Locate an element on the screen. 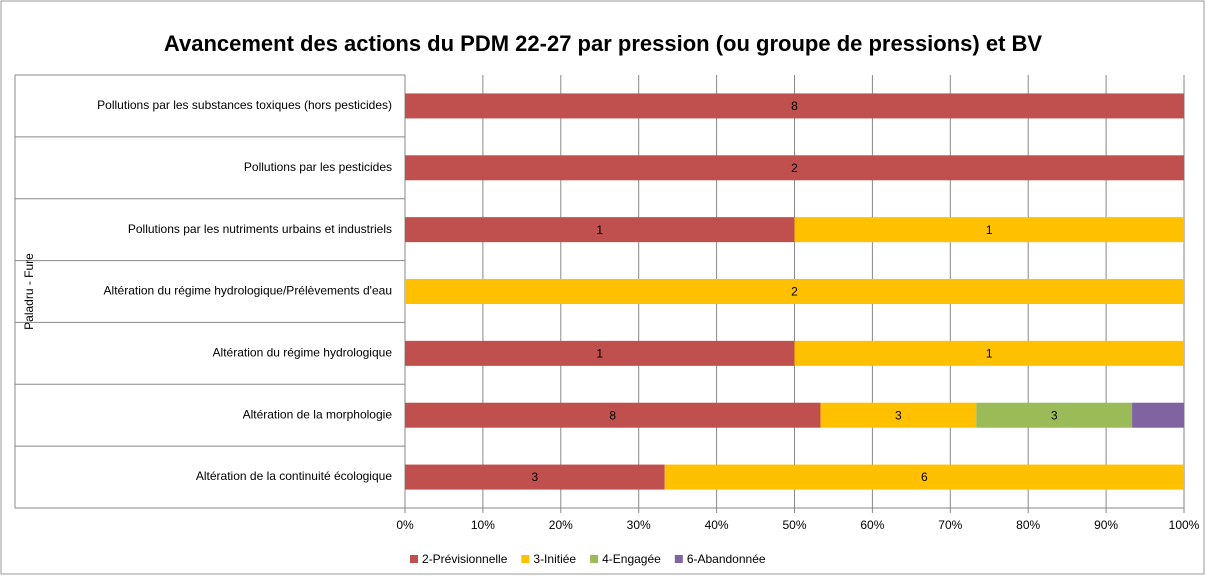 This screenshot has height=576, width=1206. x-tick-label: 60% is located at coordinates (872, 525).